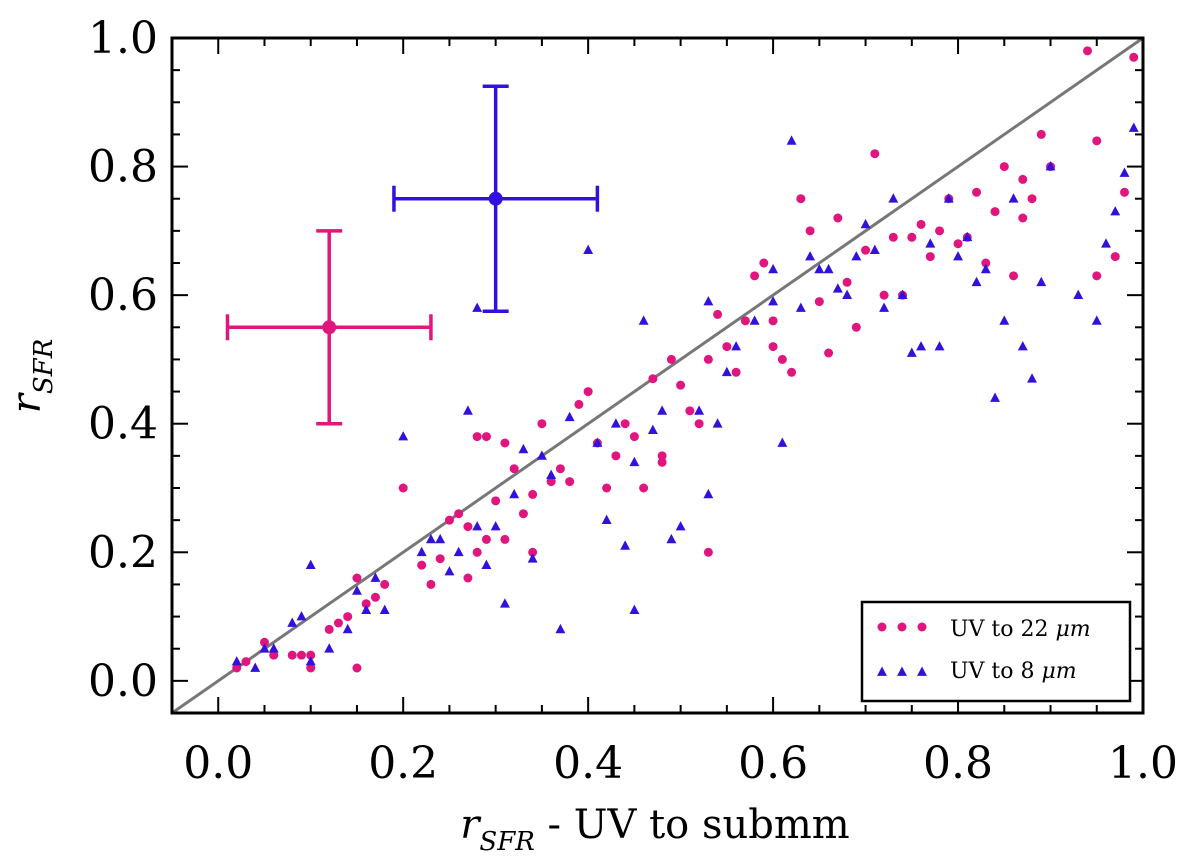 The height and width of the screenshot is (863, 1200). What do you see at coordinates (1059, 671) in the screenshot?
I see `legend-8um-unit: μm` at bounding box center [1059, 671].